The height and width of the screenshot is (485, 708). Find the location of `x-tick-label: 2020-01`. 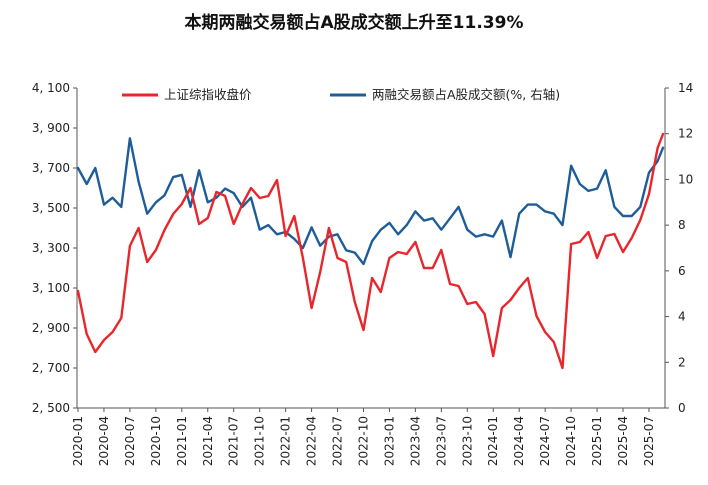

x-tick-label: 2020-01 is located at coordinates (78, 441).